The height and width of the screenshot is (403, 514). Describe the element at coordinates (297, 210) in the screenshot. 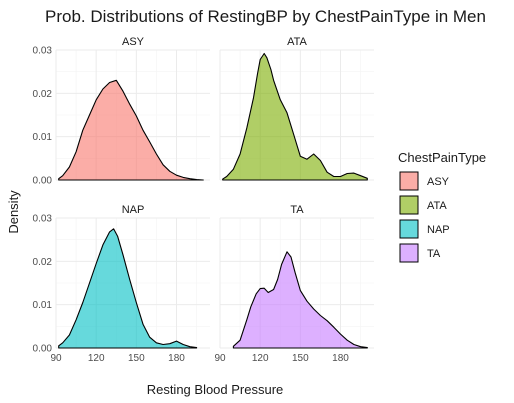

I see `facet-strip-label: TA` at that location.